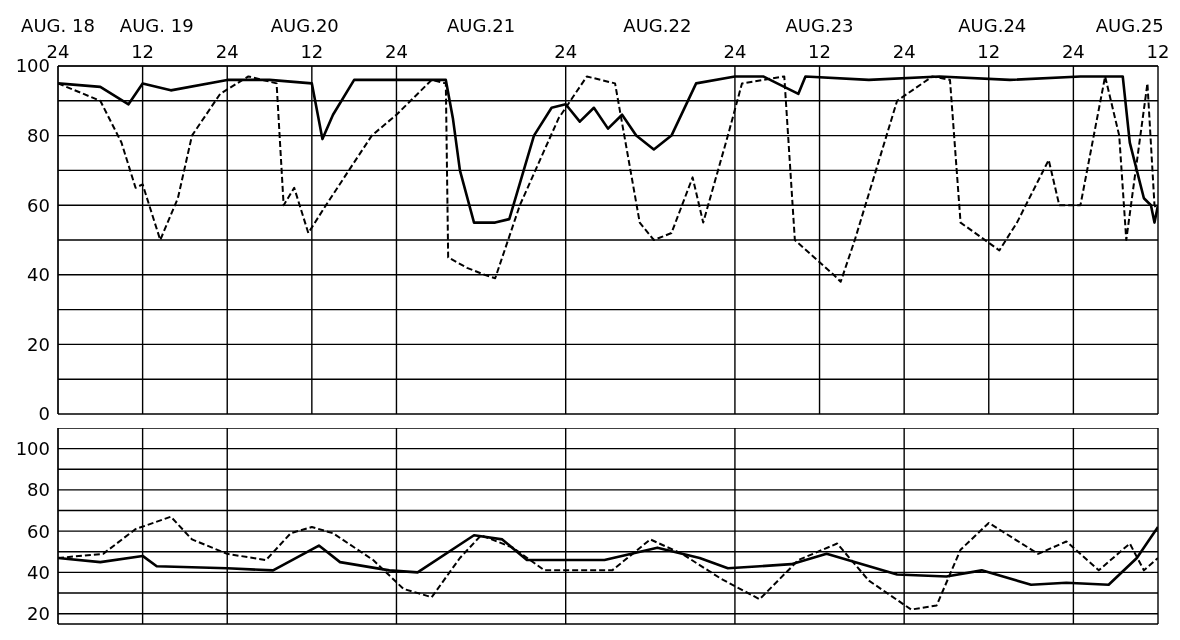 This screenshot has height=640, width=1180. What do you see at coordinates (657, 25) in the screenshot?
I see `x2-tick-label: AUG.22` at bounding box center [657, 25].